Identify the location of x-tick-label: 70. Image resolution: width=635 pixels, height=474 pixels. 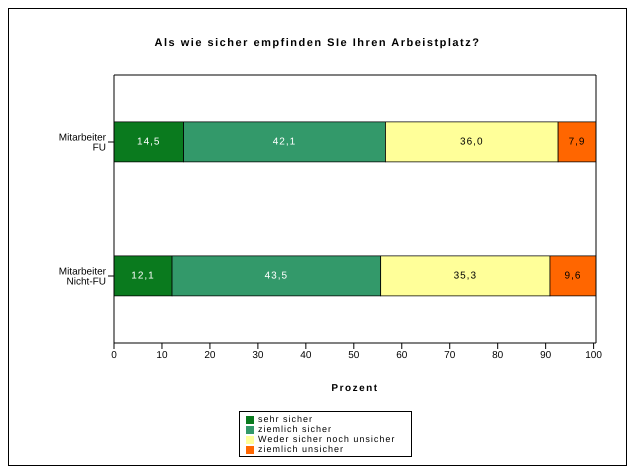
(450, 356).